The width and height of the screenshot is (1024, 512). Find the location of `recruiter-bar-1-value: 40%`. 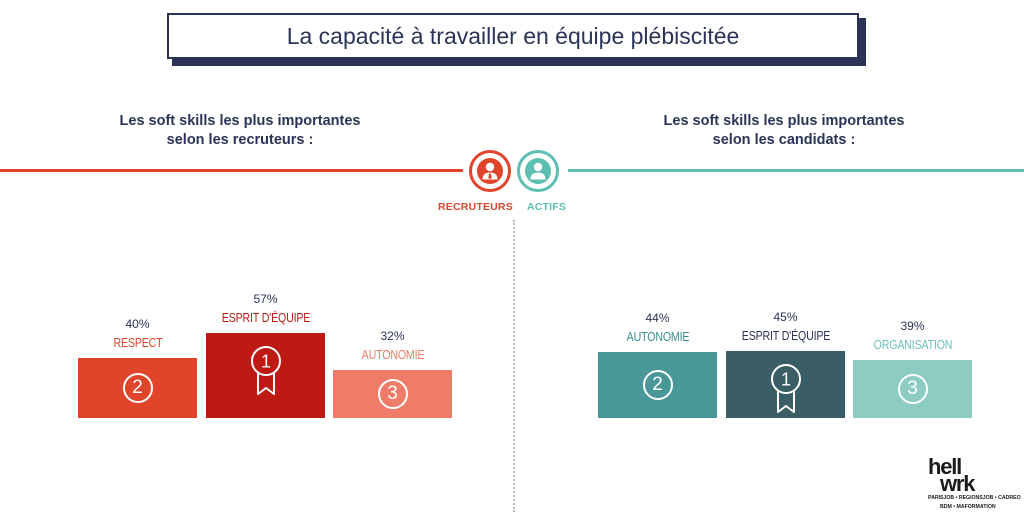

recruiter-bar-1-value: 40% is located at coordinates (137, 324).